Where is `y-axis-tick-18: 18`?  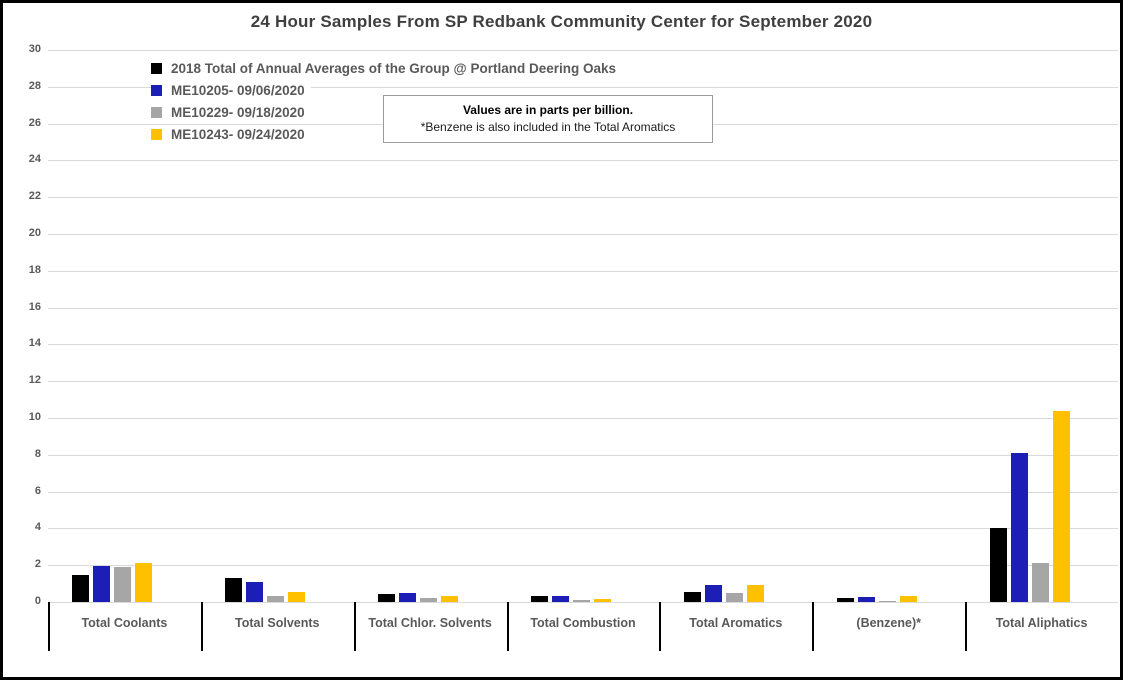 y-axis-tick-18: 18 is located at coordinates (34, 269).